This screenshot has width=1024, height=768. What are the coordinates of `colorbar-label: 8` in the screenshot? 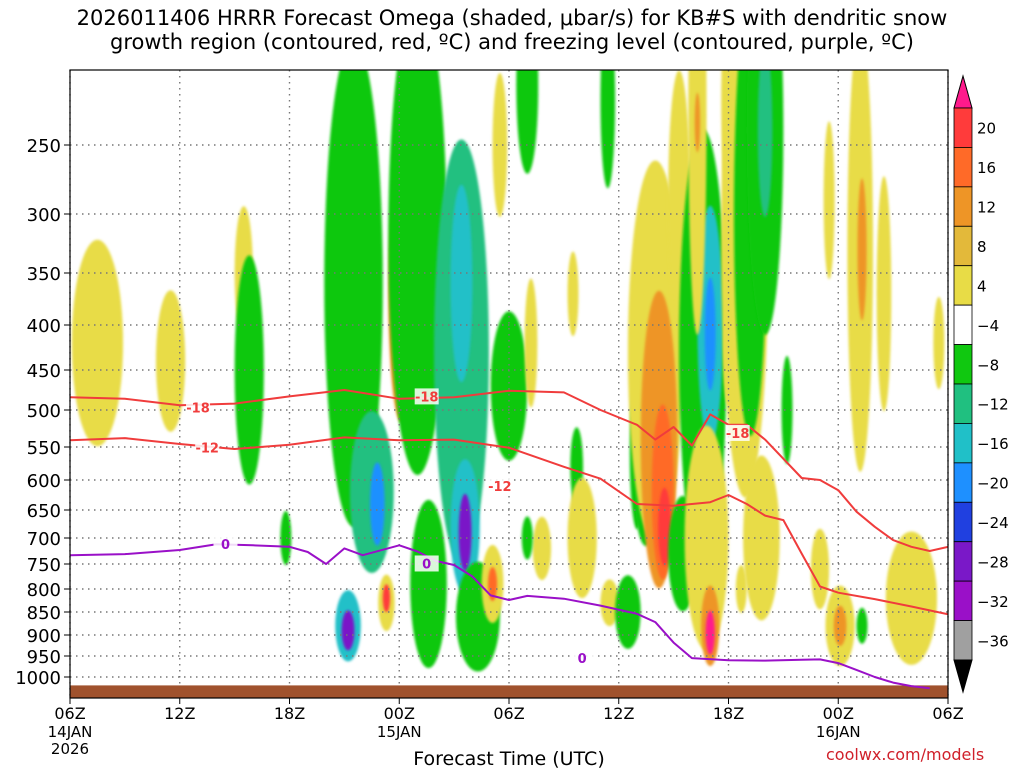 It's located at (982, 247).